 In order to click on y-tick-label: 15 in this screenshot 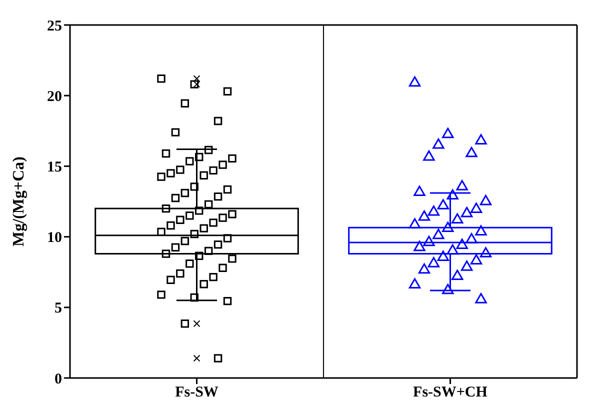, I will do `click(54, 168)`.